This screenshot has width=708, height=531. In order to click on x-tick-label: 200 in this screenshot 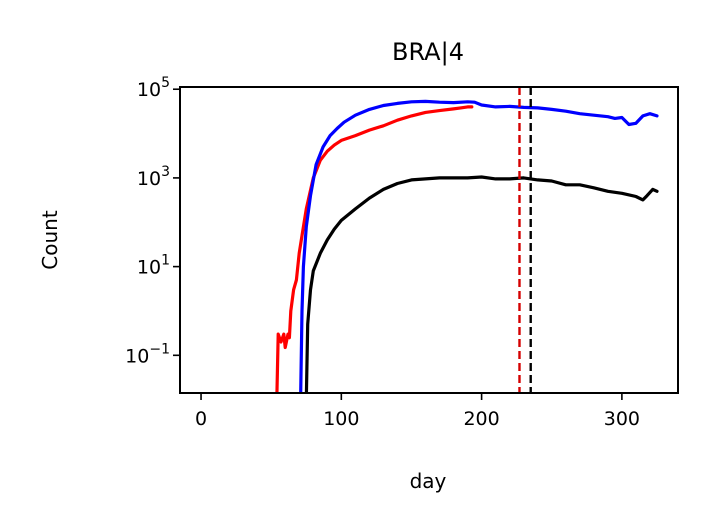, I will do `click(481, 419)`.